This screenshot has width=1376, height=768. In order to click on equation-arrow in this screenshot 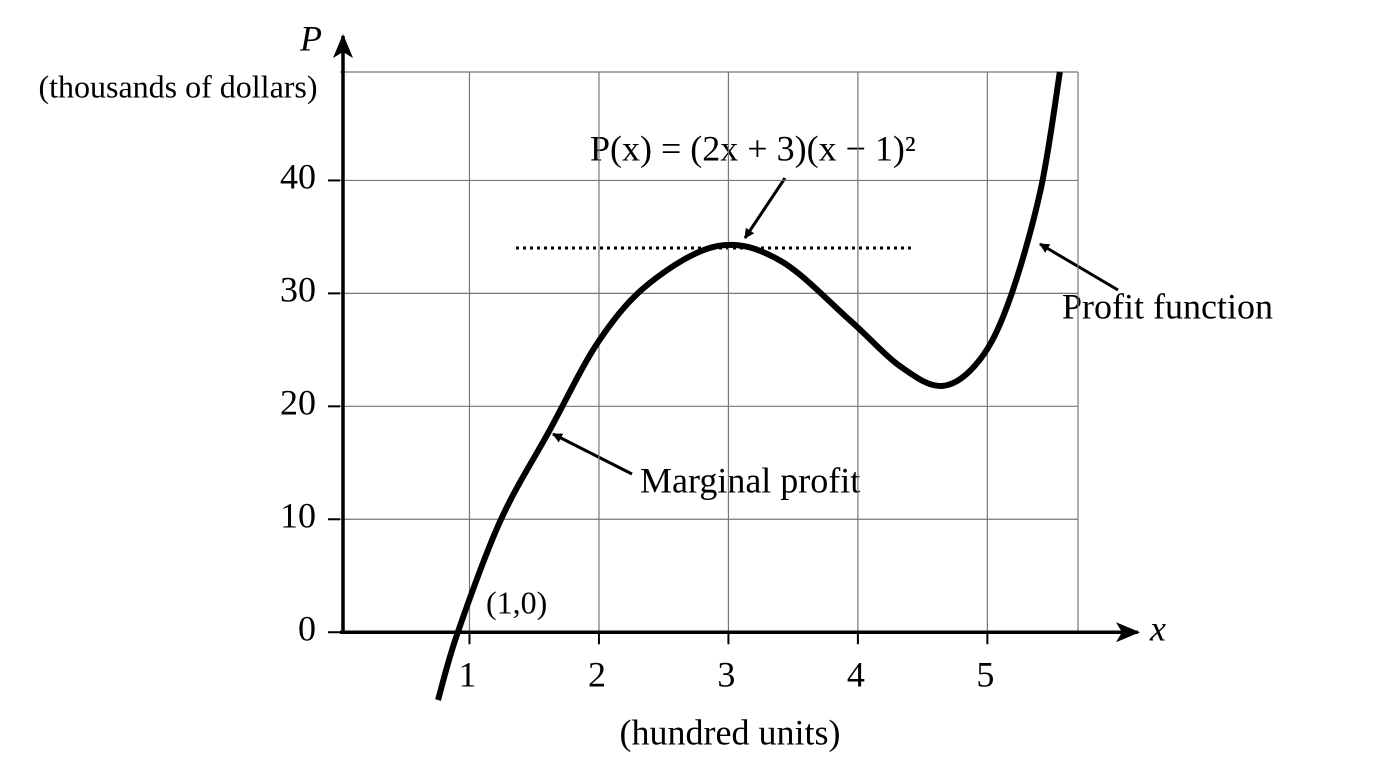, I will do `click(765, 208)`.